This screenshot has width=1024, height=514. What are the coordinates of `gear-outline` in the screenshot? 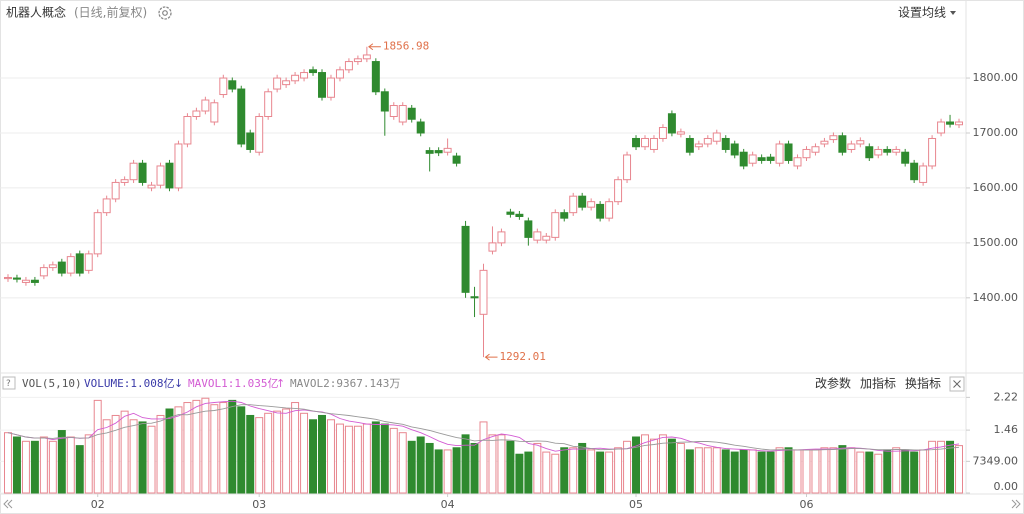 It's located at (165, 13).